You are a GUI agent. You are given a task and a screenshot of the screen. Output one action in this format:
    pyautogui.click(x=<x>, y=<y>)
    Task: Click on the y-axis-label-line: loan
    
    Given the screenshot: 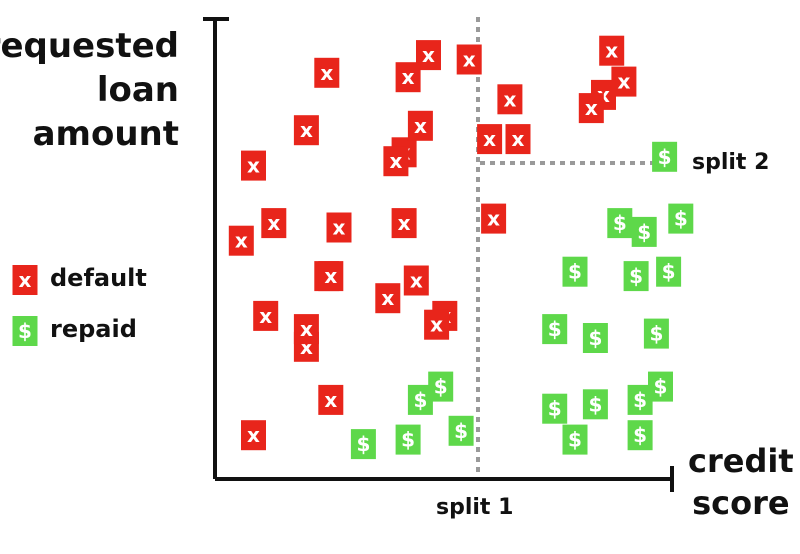 What is the action you would take?
    pyautogui.click(x=137, y=90)
    